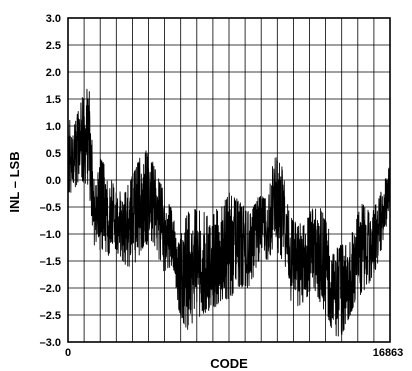 This screenshot has height=371, width=412. Describe the element at coordinates (53, 19) in the screenshot. I see `y-tick-label: 3.0` at that location.